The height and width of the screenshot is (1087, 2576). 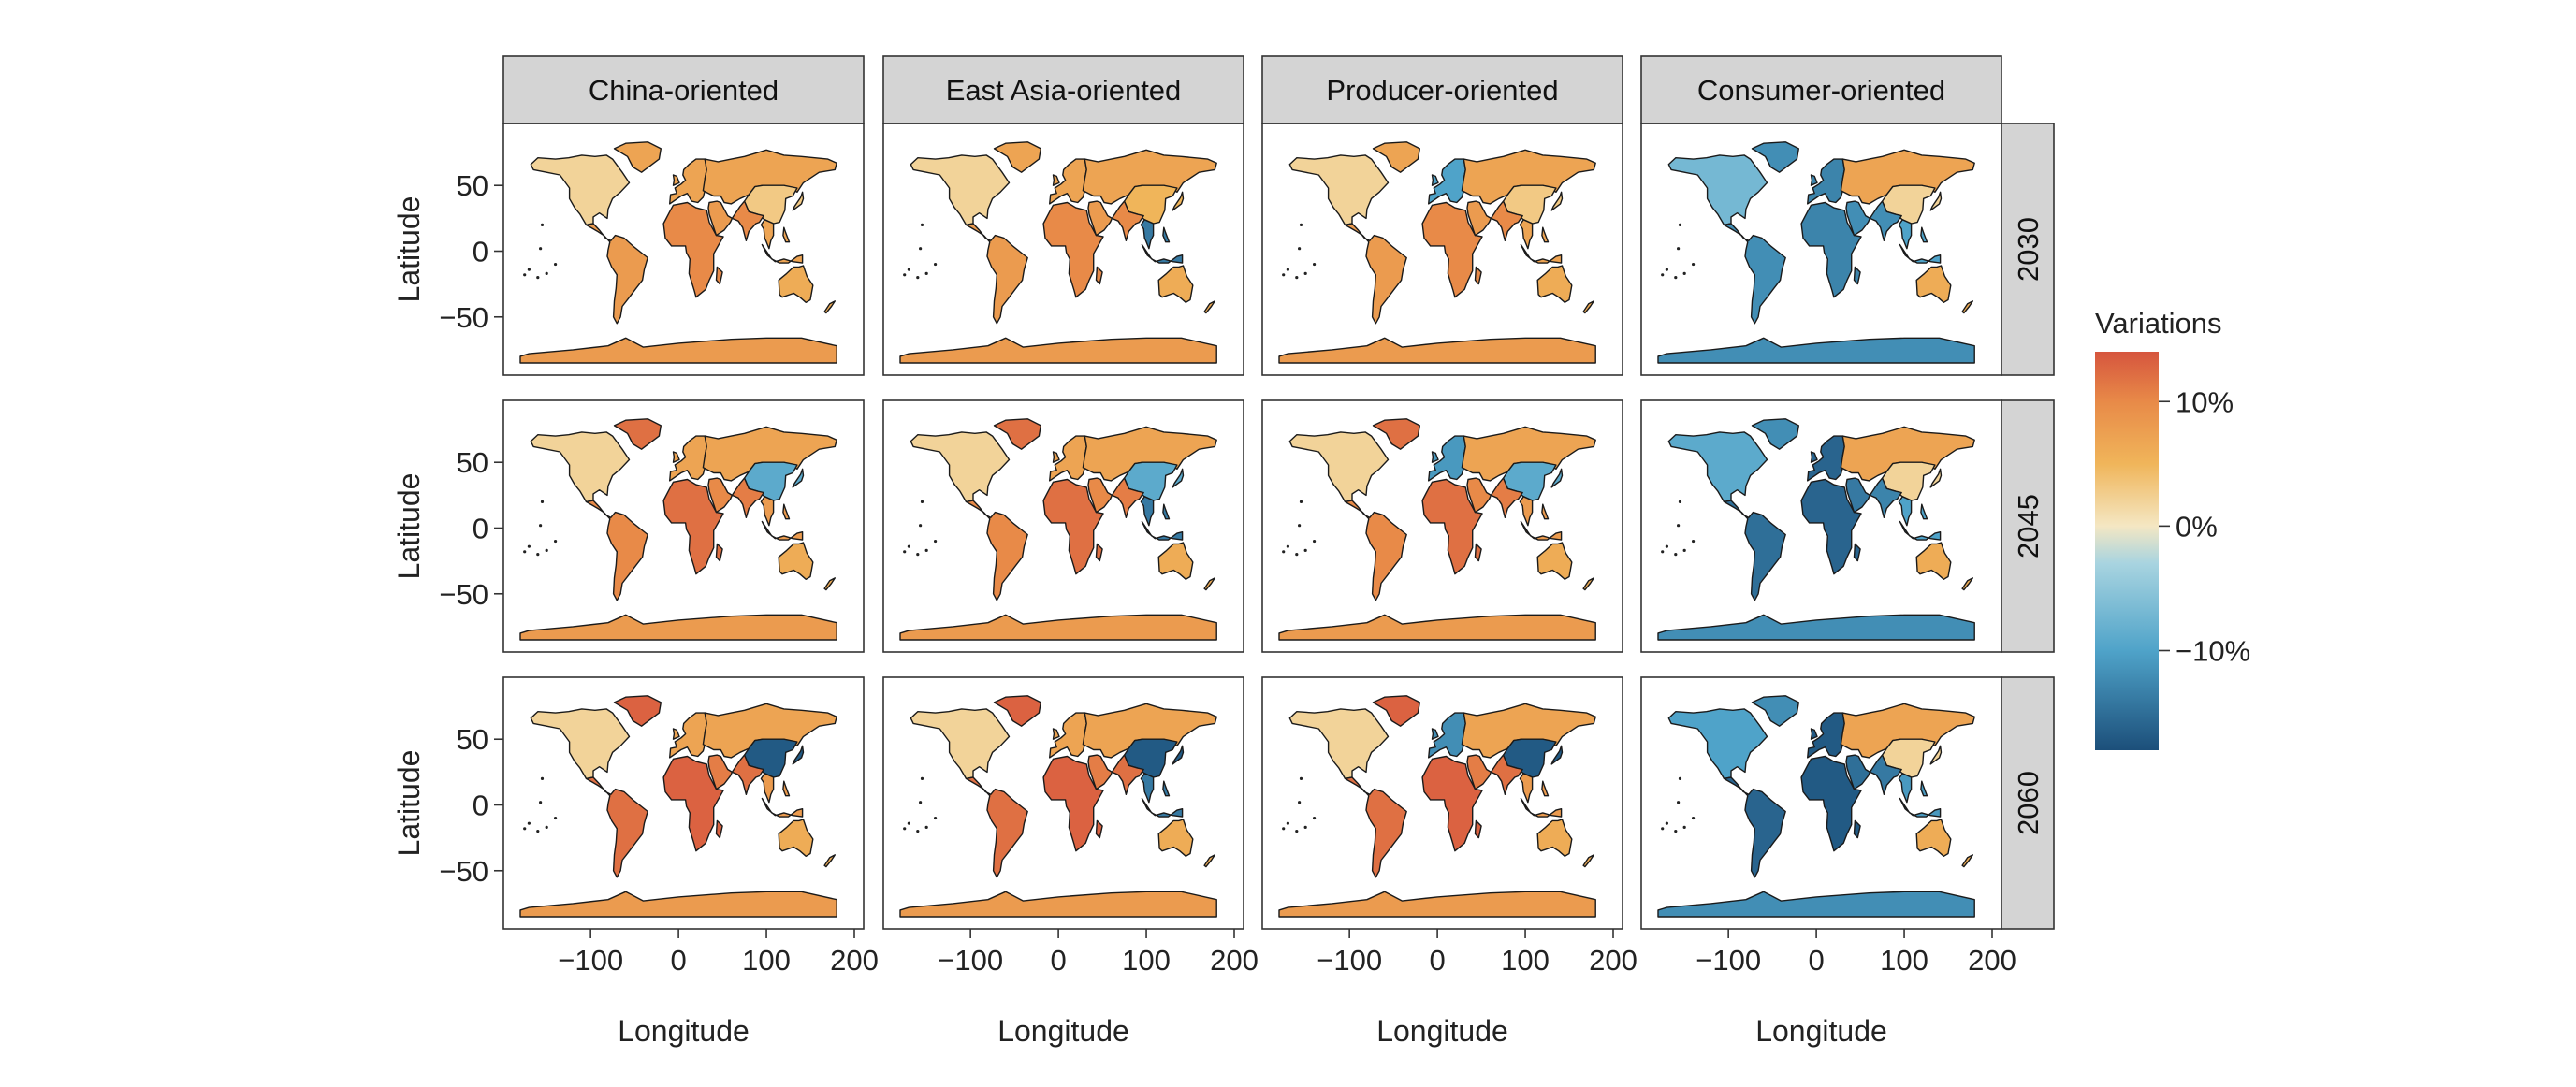 I want to click on column-strip-label: Consumer-oriented, so click(x=1821, y=90).